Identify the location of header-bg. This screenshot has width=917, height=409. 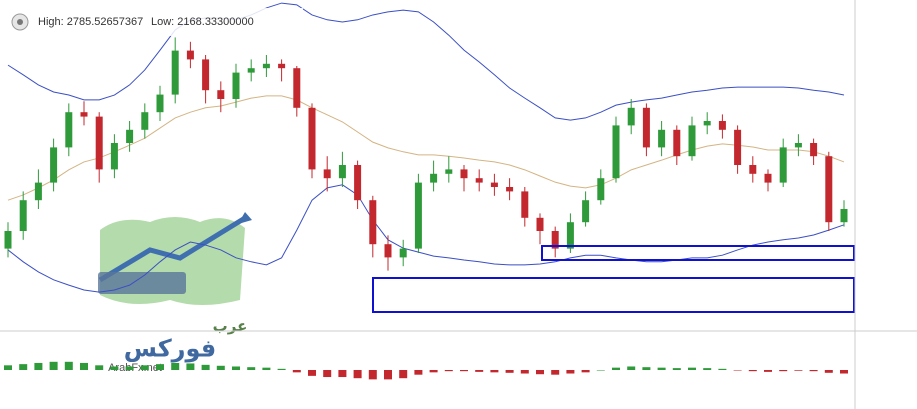
(153, 22).